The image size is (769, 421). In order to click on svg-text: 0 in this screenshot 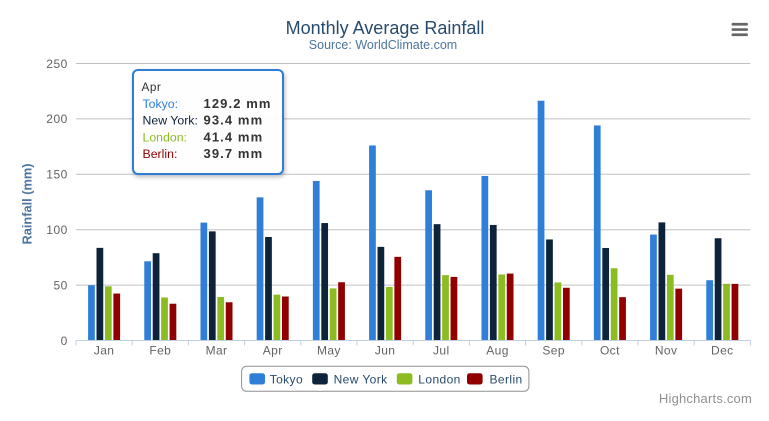, I will do `click(64, 341)`.